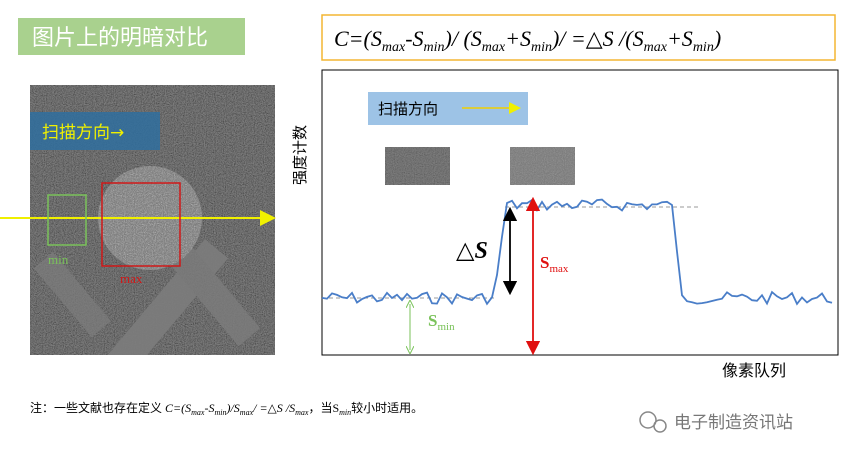 The image size is (854, 450). I want to click on smin-label: Smin, so click(441, 322).